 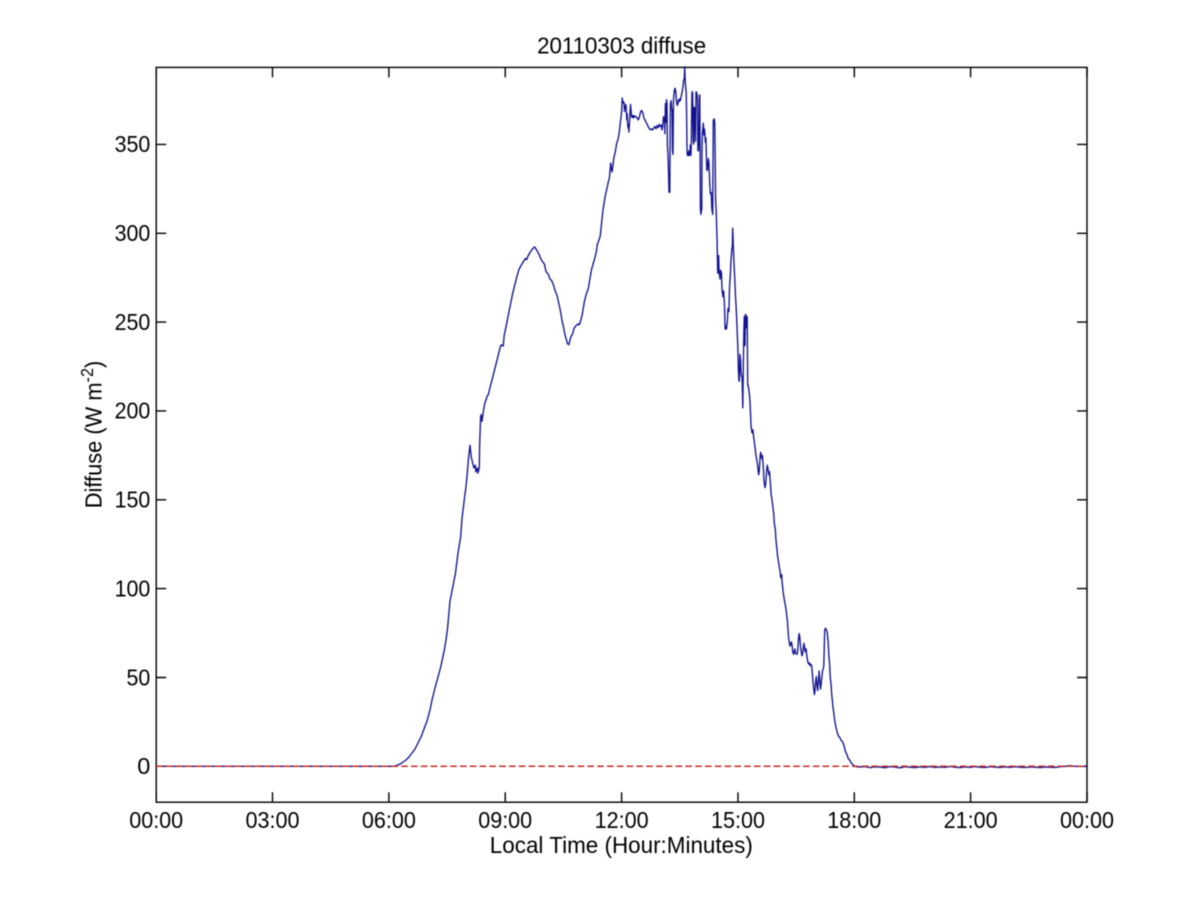 I want to click on svg-text: 250, so click(x=133, y=322).